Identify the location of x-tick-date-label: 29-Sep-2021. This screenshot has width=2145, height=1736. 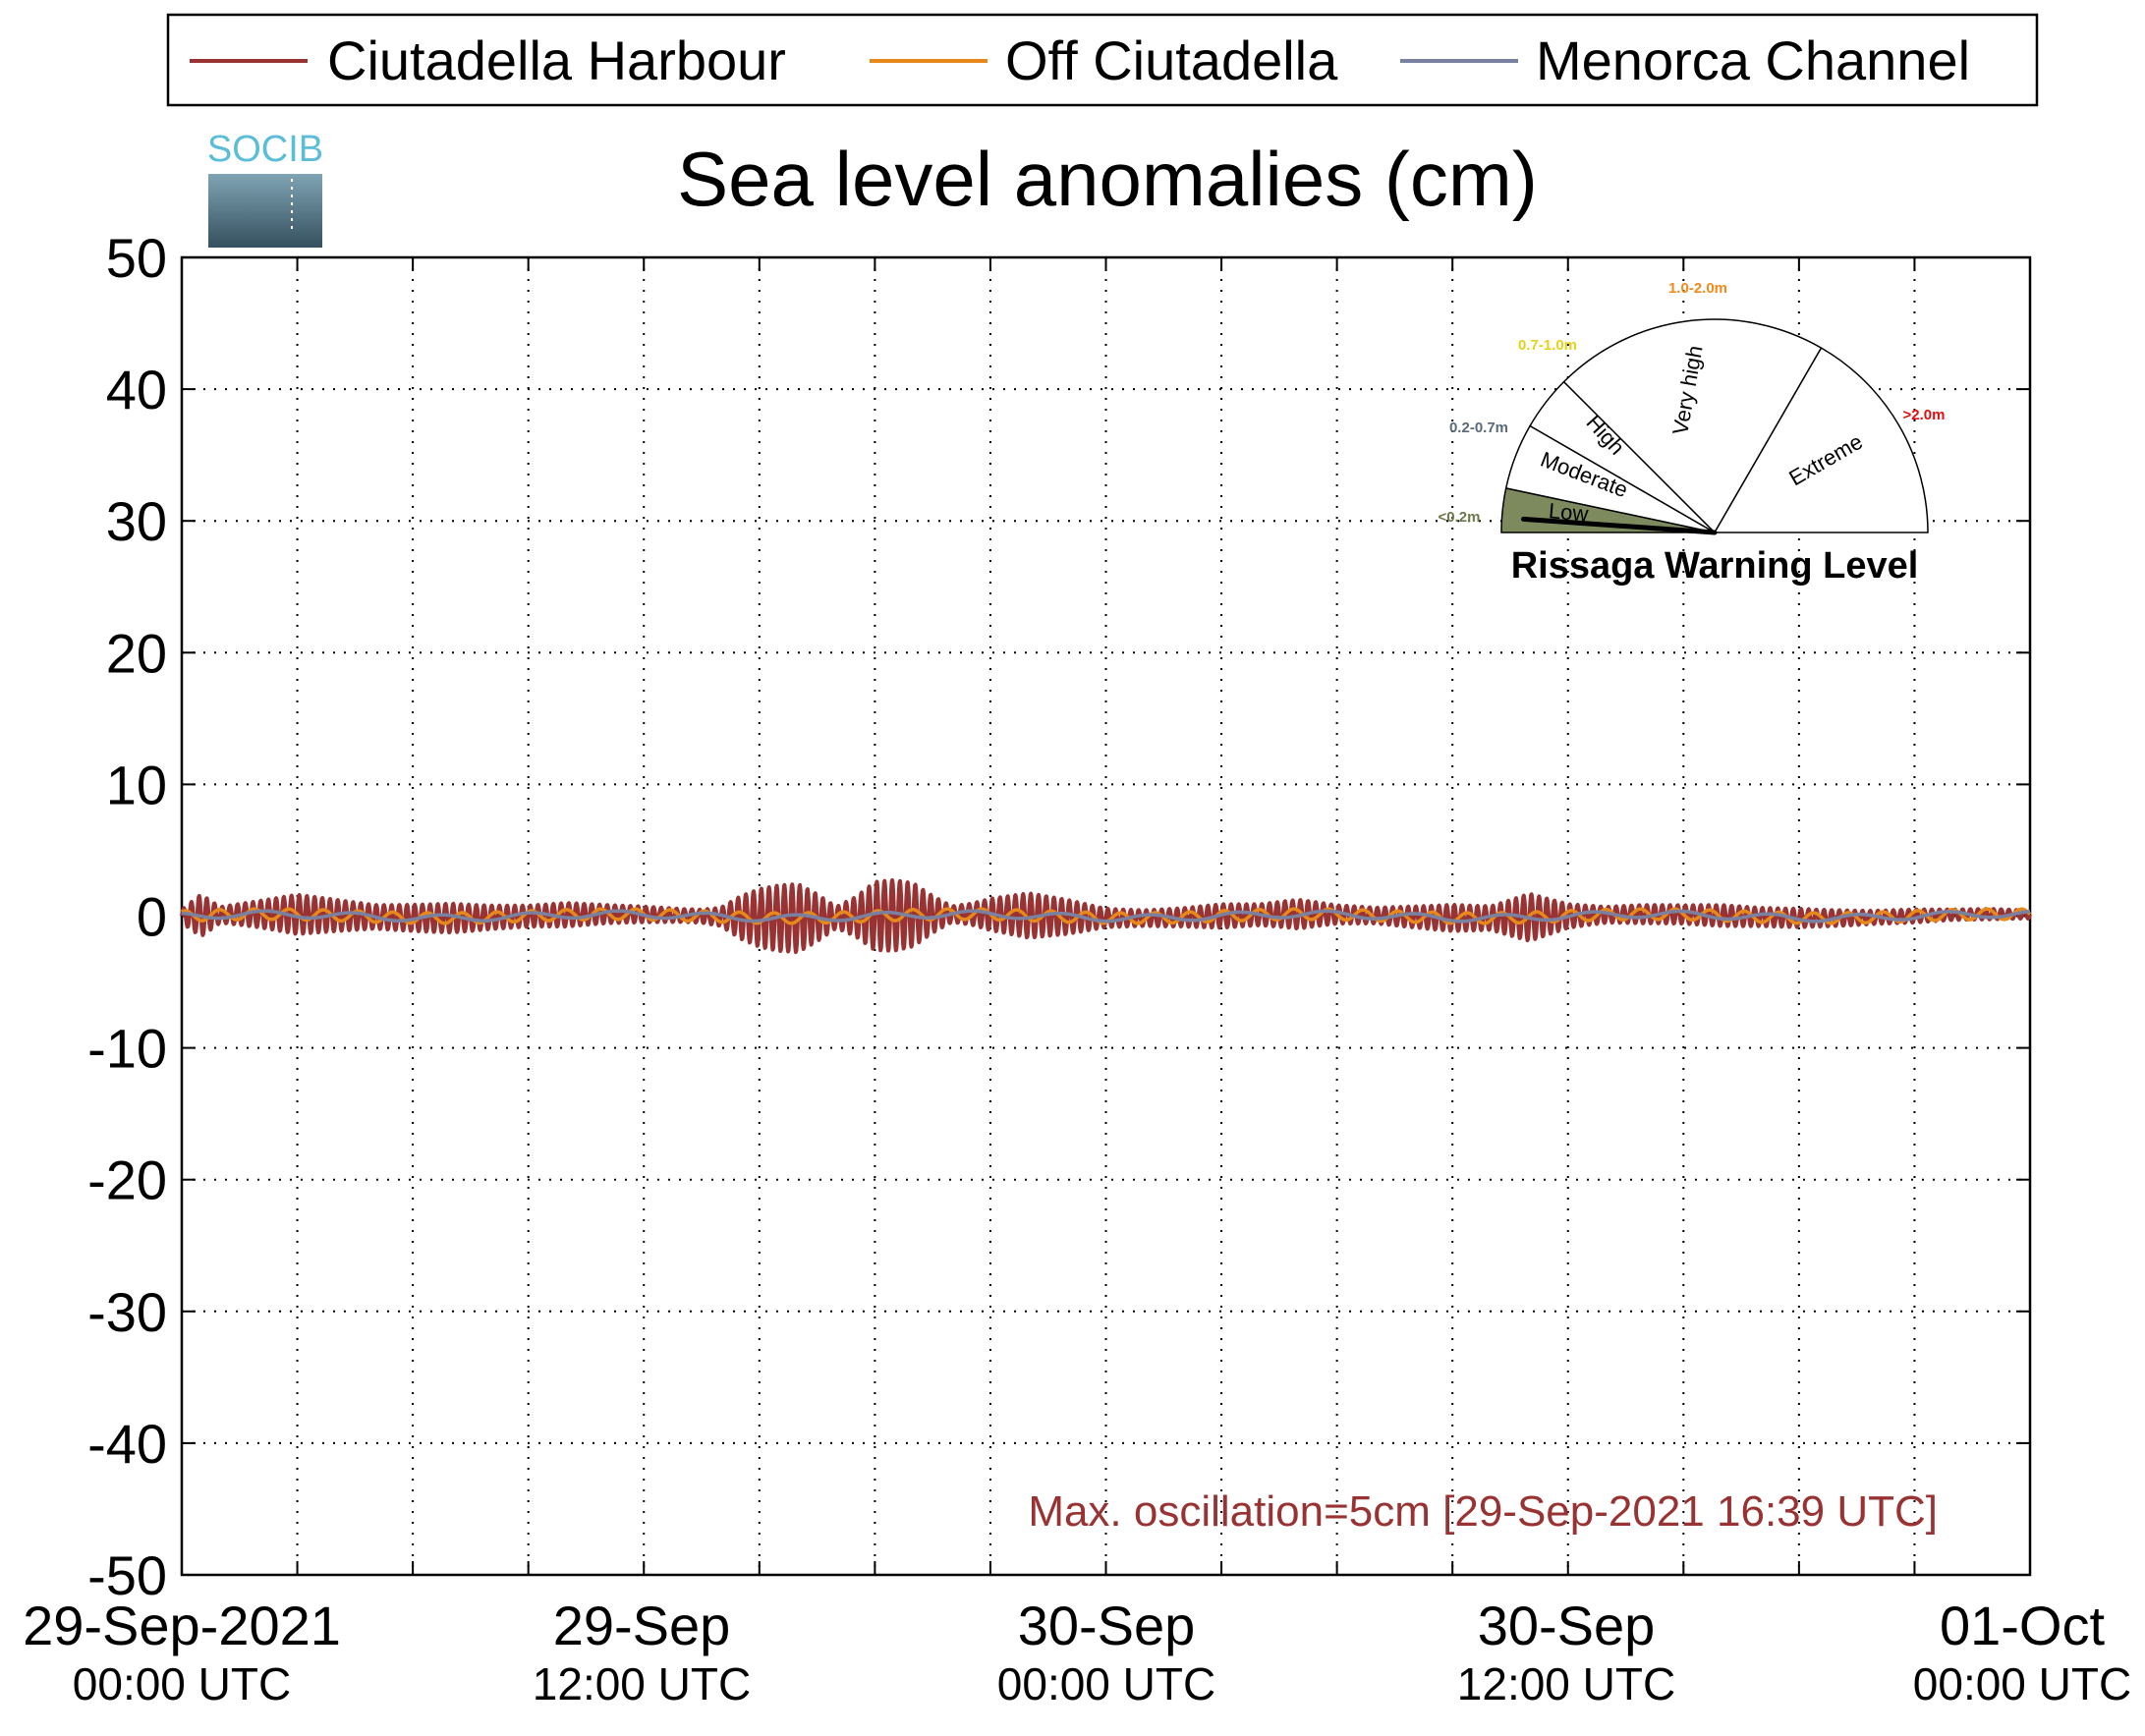
(182, 1625).